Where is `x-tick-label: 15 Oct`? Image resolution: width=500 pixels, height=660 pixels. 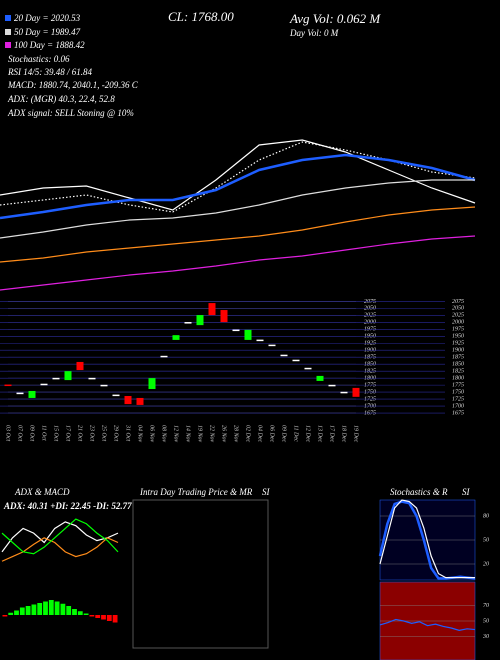 x-tick-label: 15 Oct is located at coordinates (56, 433).